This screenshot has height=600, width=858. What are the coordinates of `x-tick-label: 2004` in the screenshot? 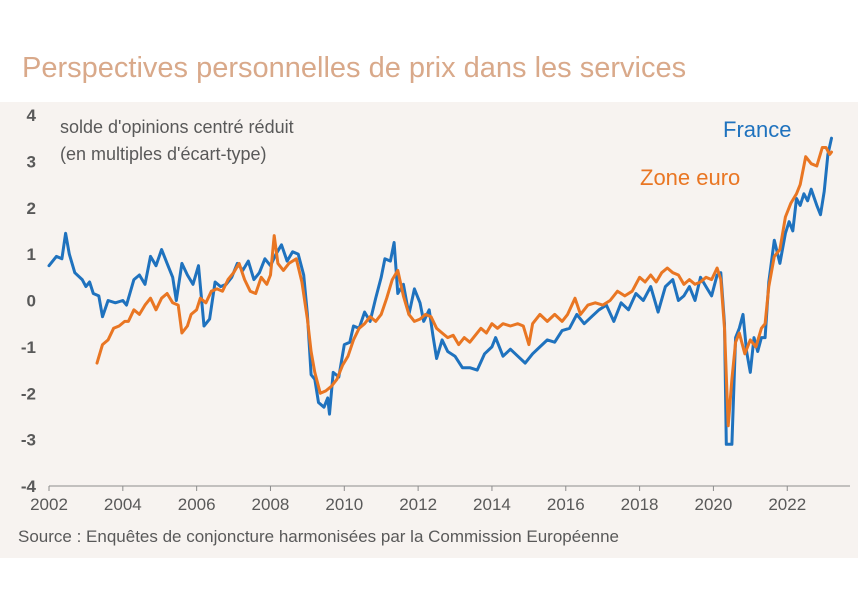 It's located at (123, 504).